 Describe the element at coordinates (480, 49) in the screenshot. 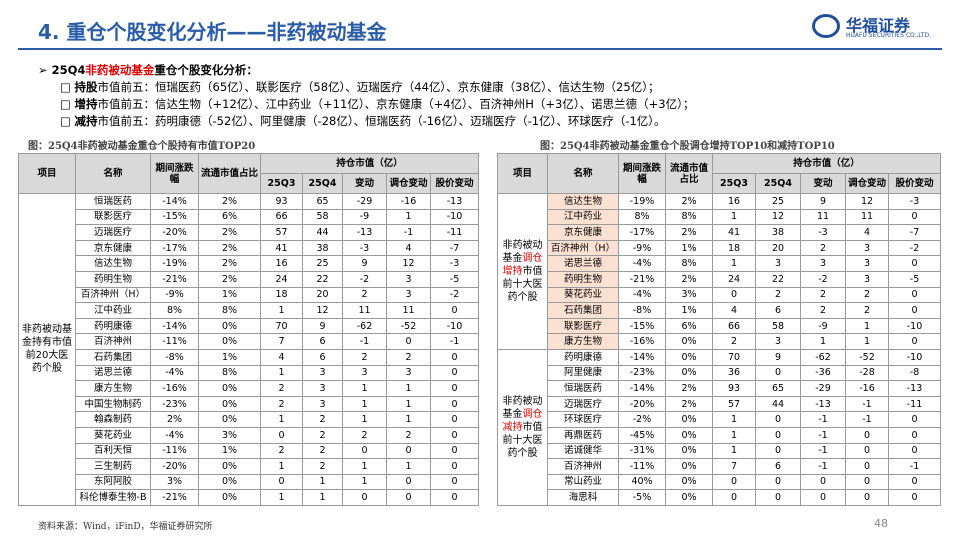

I see `title-rule` at that location.